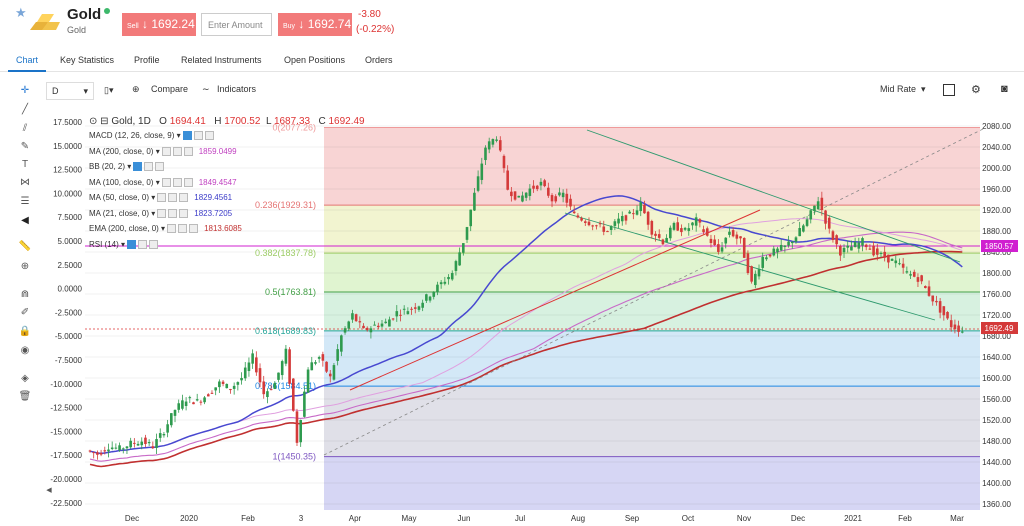 This screenshot has width=1024, height=526. What do you see at coordinates (996, 462) in the screenshot?
I see `price-axis-label: 1440.00` at bounding box center [996, 462].